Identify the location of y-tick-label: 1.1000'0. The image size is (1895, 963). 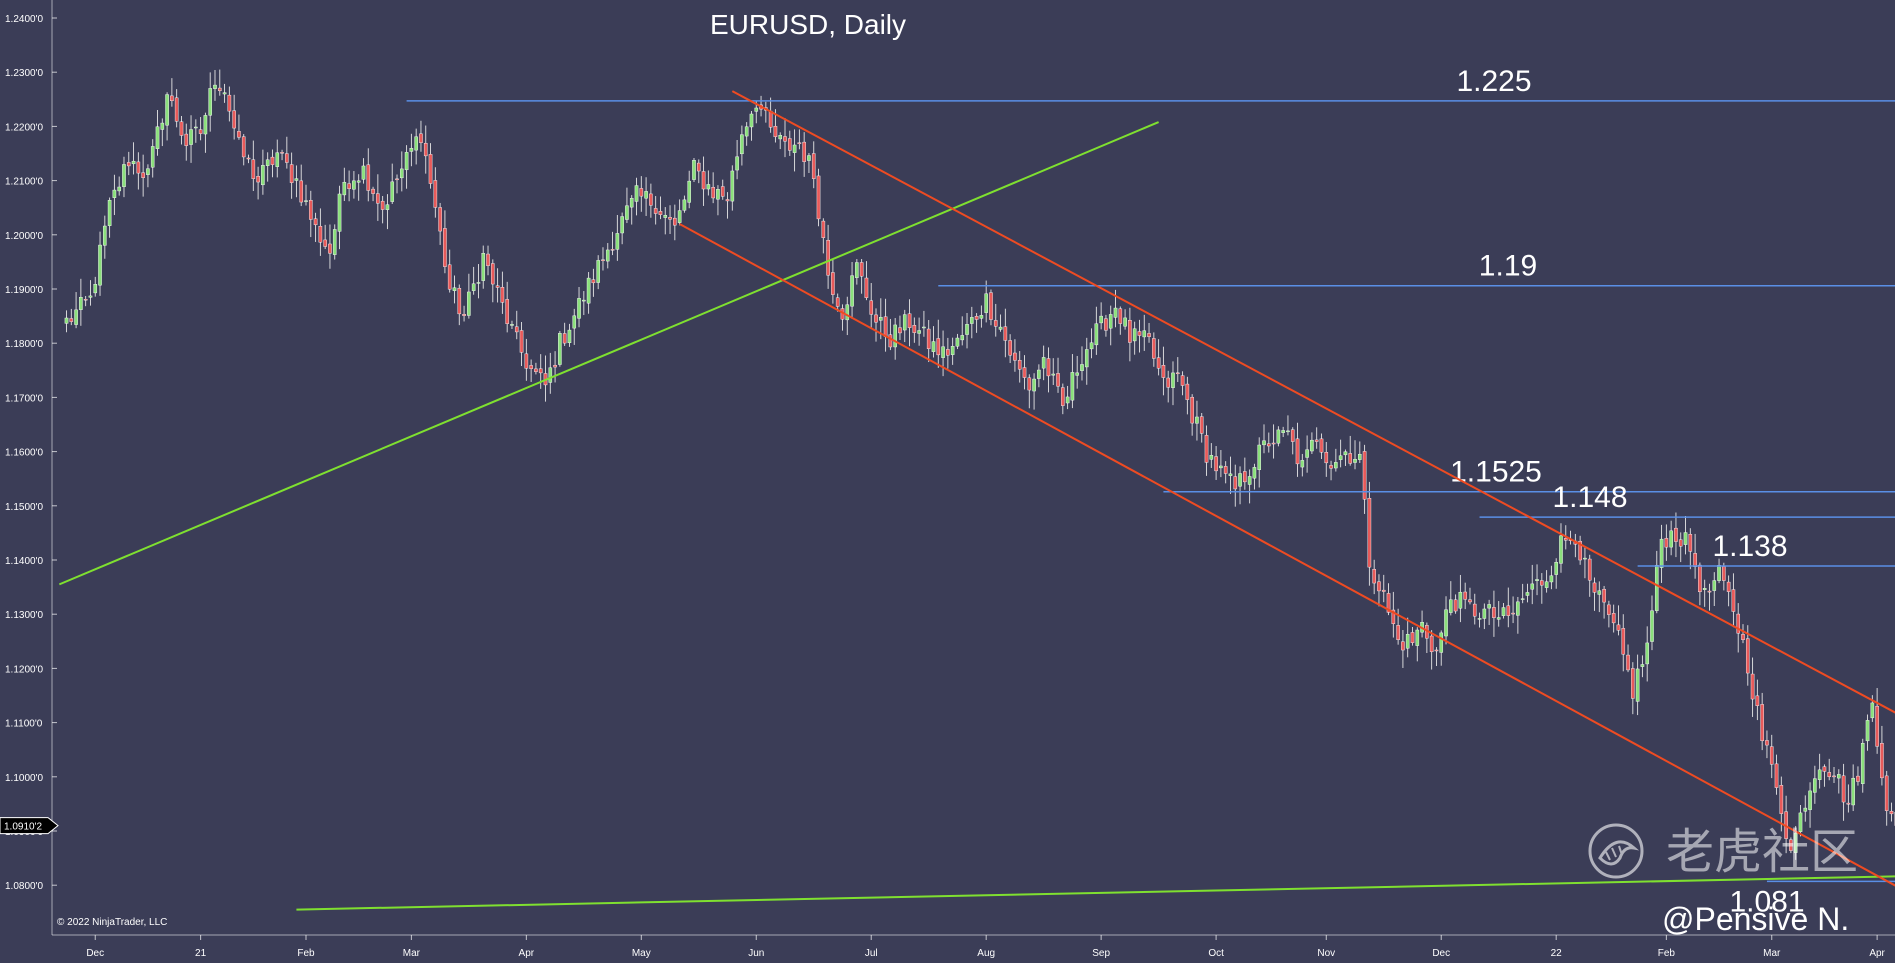
(24, 778).